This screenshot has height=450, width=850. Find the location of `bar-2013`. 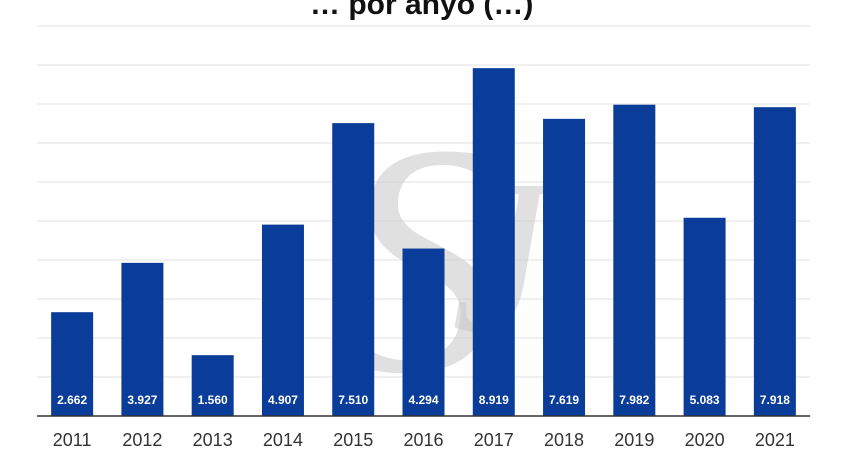

bar-2013 is located at coordinates (212, 385).